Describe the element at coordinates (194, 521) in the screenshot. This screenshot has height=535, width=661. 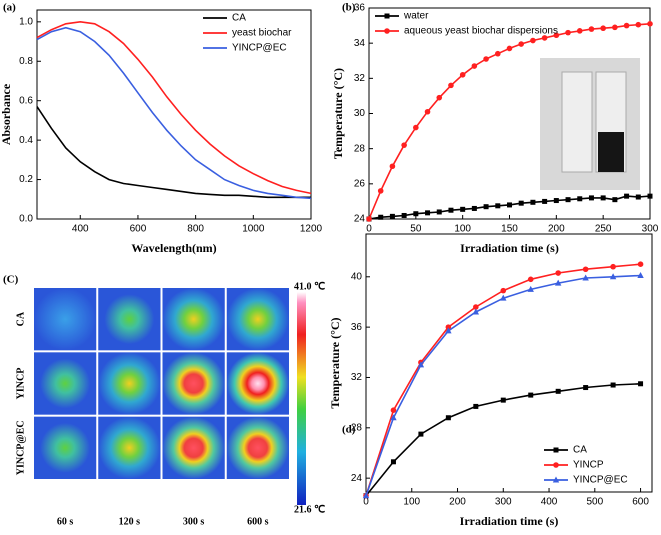
I see `column-label: 300 s` at that location.